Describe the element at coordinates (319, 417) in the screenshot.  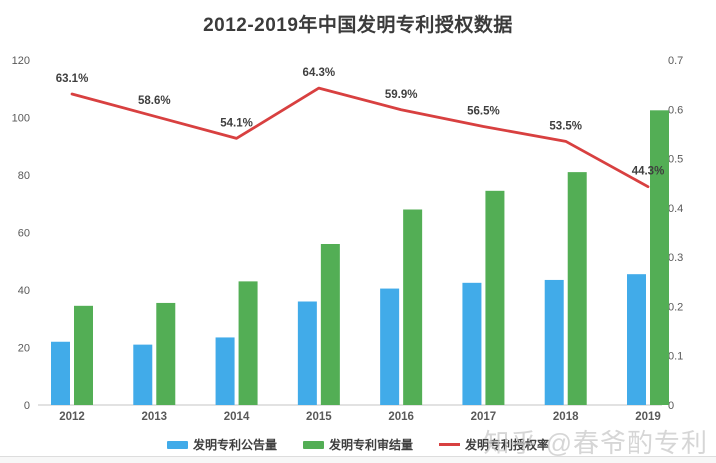
I see `svg-text: 2015` at that location.